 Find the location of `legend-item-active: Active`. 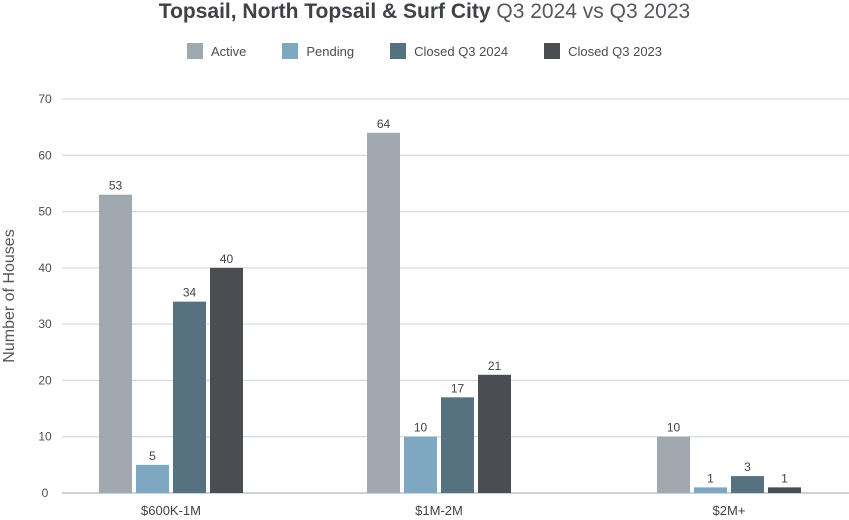

legend-item-active: Active is located at coordinates (216, 51).